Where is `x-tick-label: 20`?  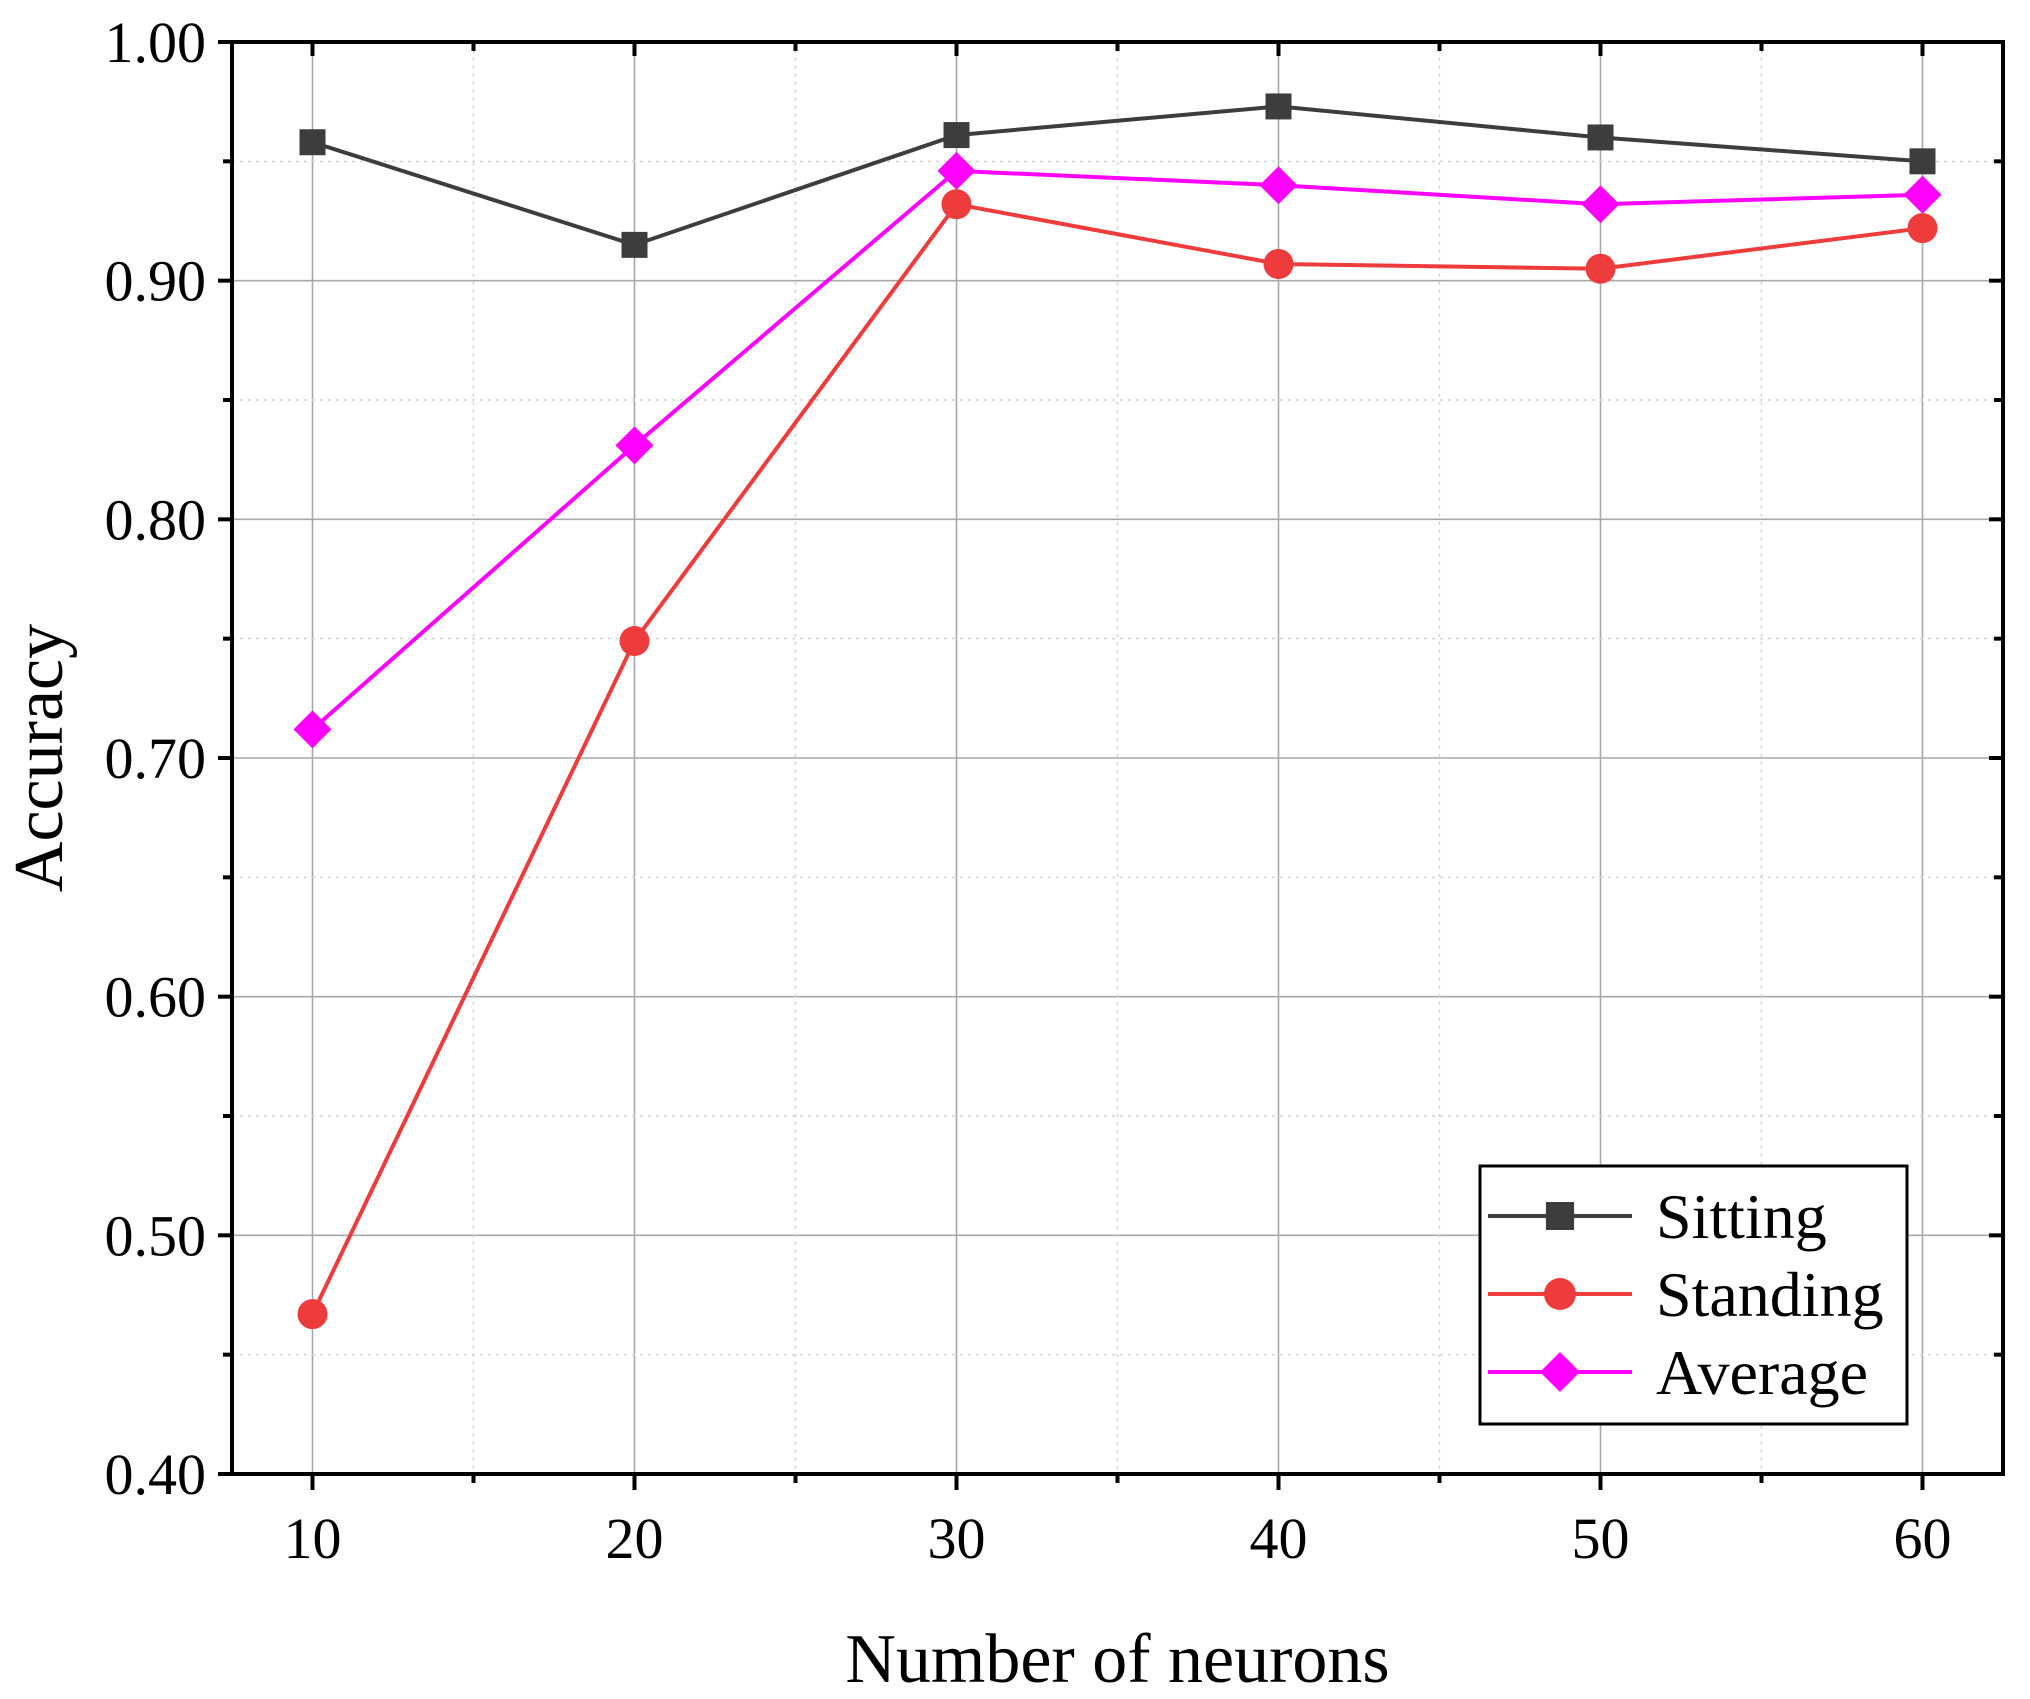 x-tick-label: 20 is located at coordinates (635, 1538).